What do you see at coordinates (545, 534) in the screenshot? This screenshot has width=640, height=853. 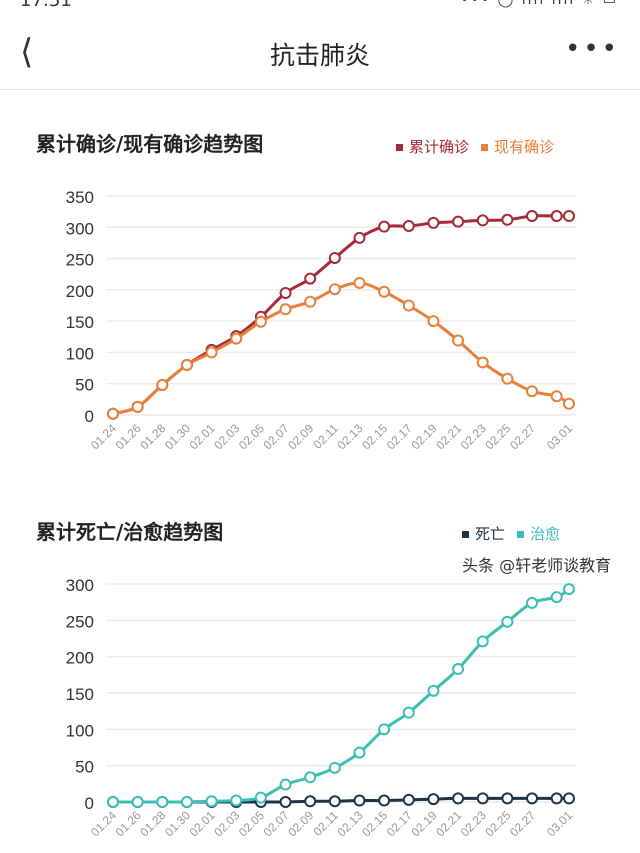 I see `legend-label: 治愈` at bounding box center [545, 534].